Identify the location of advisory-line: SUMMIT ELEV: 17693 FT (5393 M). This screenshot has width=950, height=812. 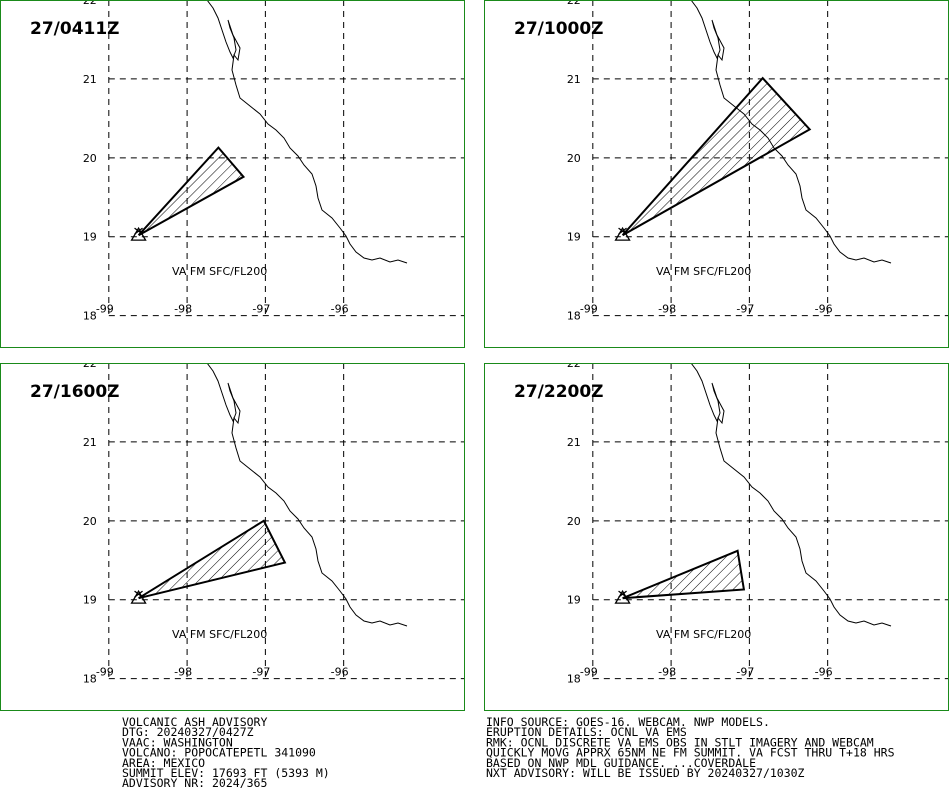
(226, 773).